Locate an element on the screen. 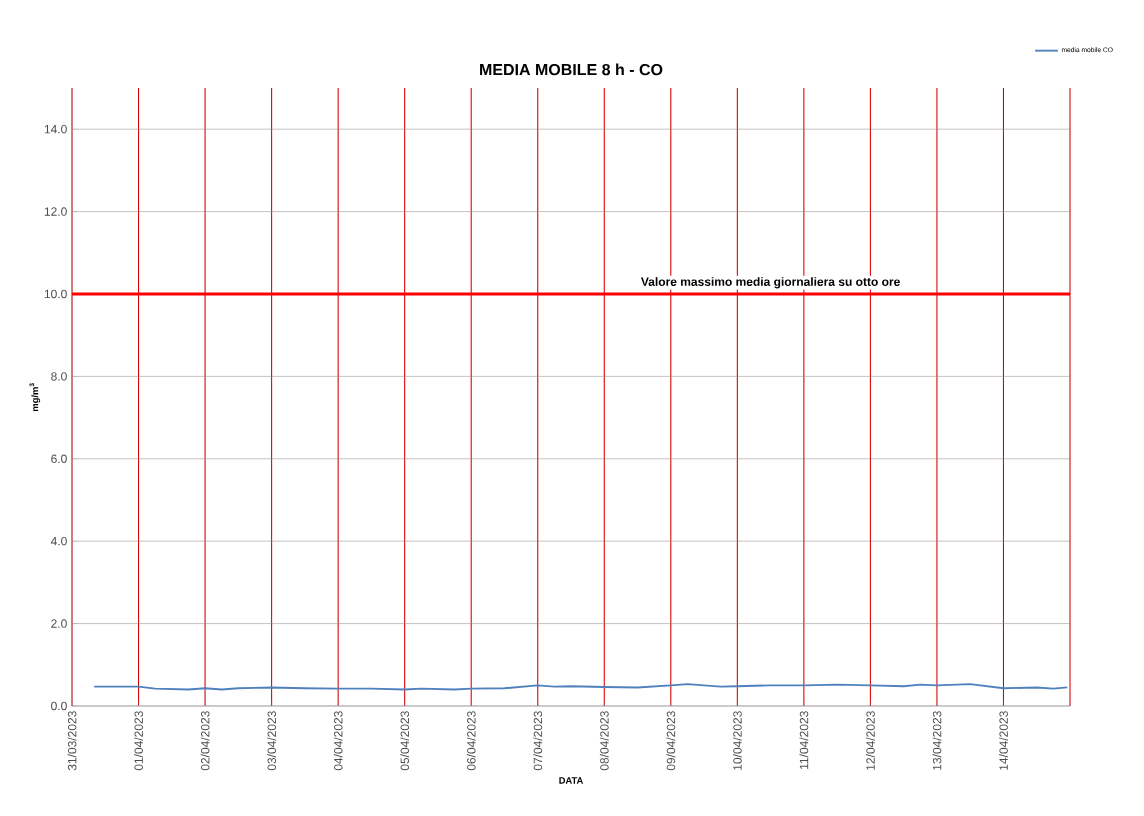  y-tick-label: 0.0 is located at coordinates (59, 706).